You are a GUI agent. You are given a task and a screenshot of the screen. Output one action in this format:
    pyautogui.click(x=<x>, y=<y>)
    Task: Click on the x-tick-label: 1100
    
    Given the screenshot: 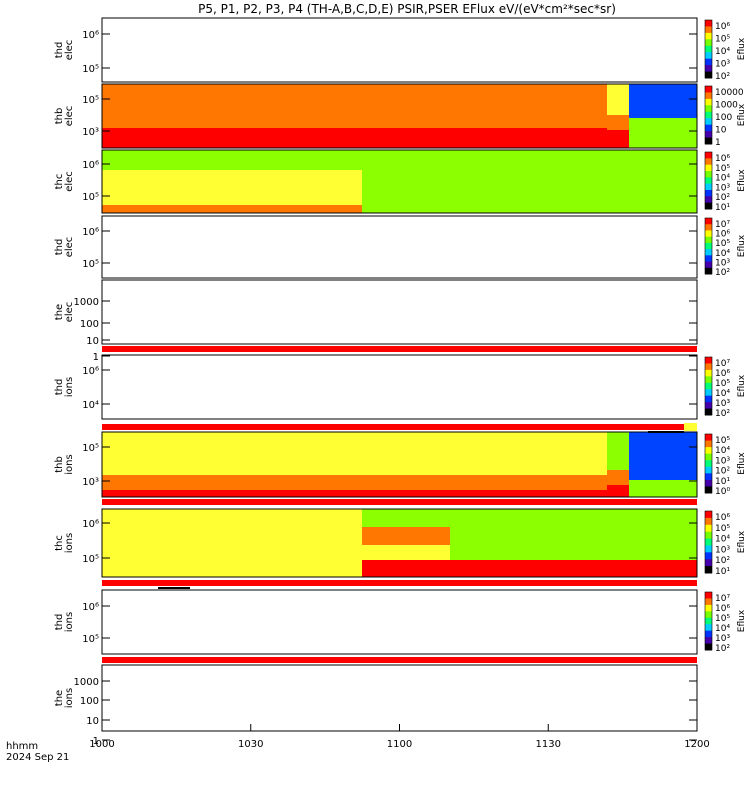 What is the action you would take?
    pyautogui.click(x=399, y=744)
    